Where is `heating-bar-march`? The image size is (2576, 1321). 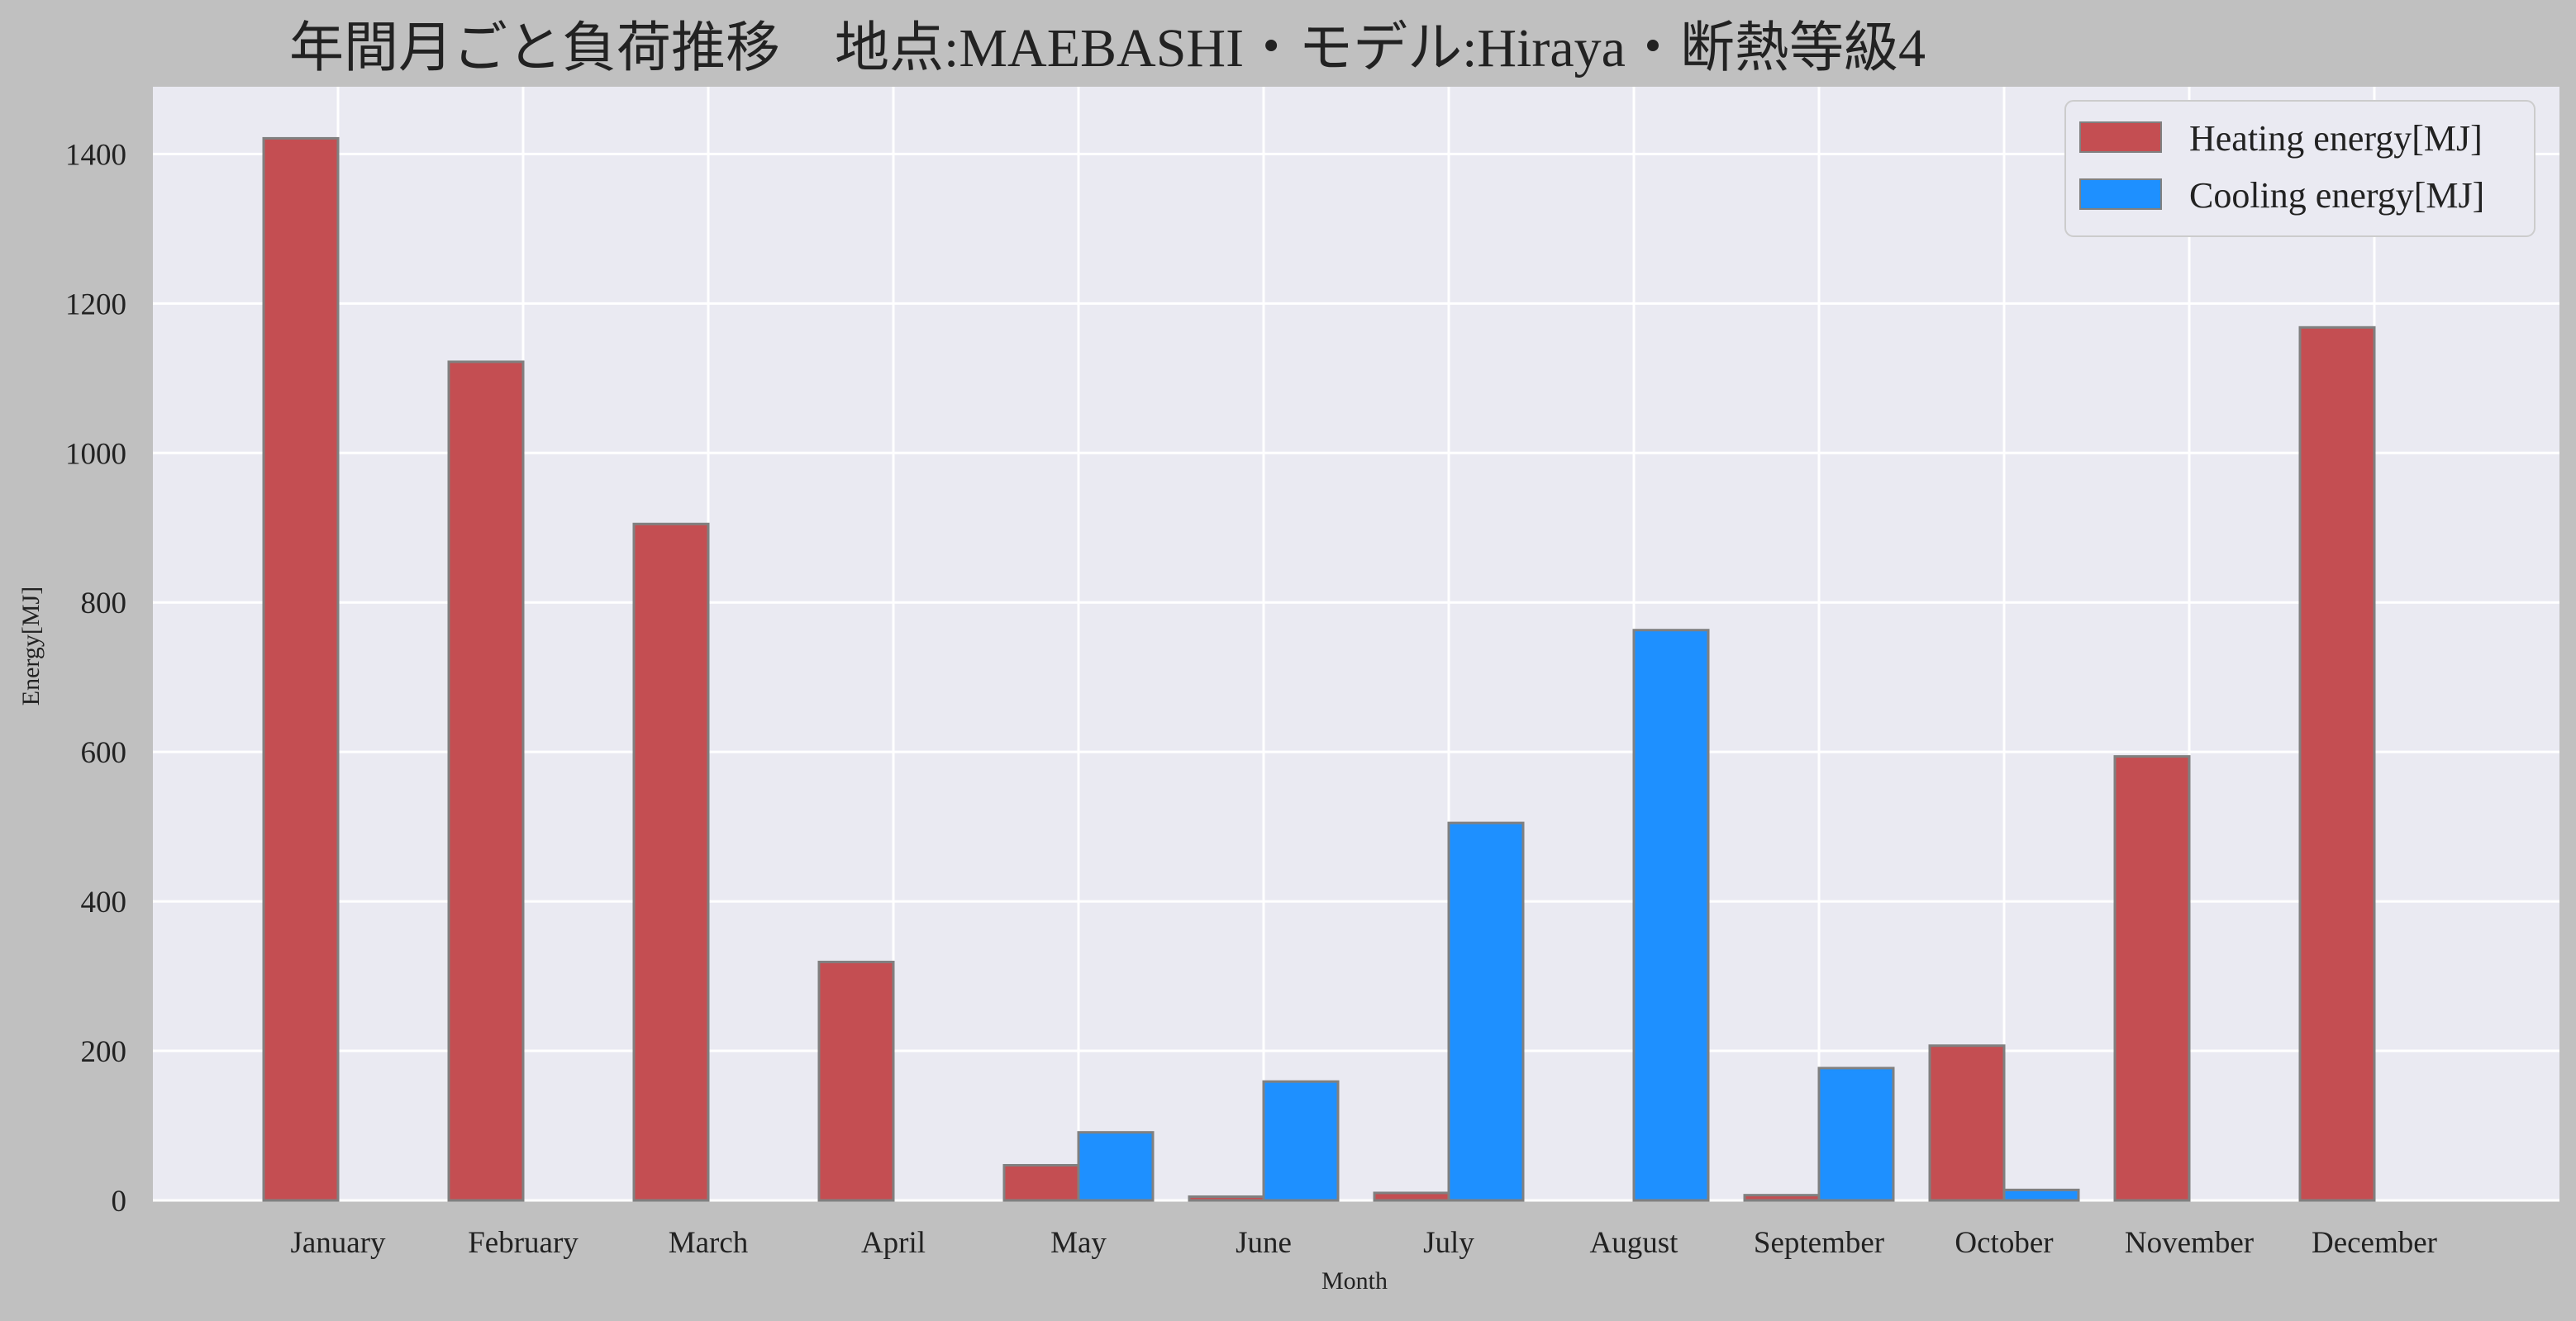
heating-bar-march is located at coordinates (671, 862).